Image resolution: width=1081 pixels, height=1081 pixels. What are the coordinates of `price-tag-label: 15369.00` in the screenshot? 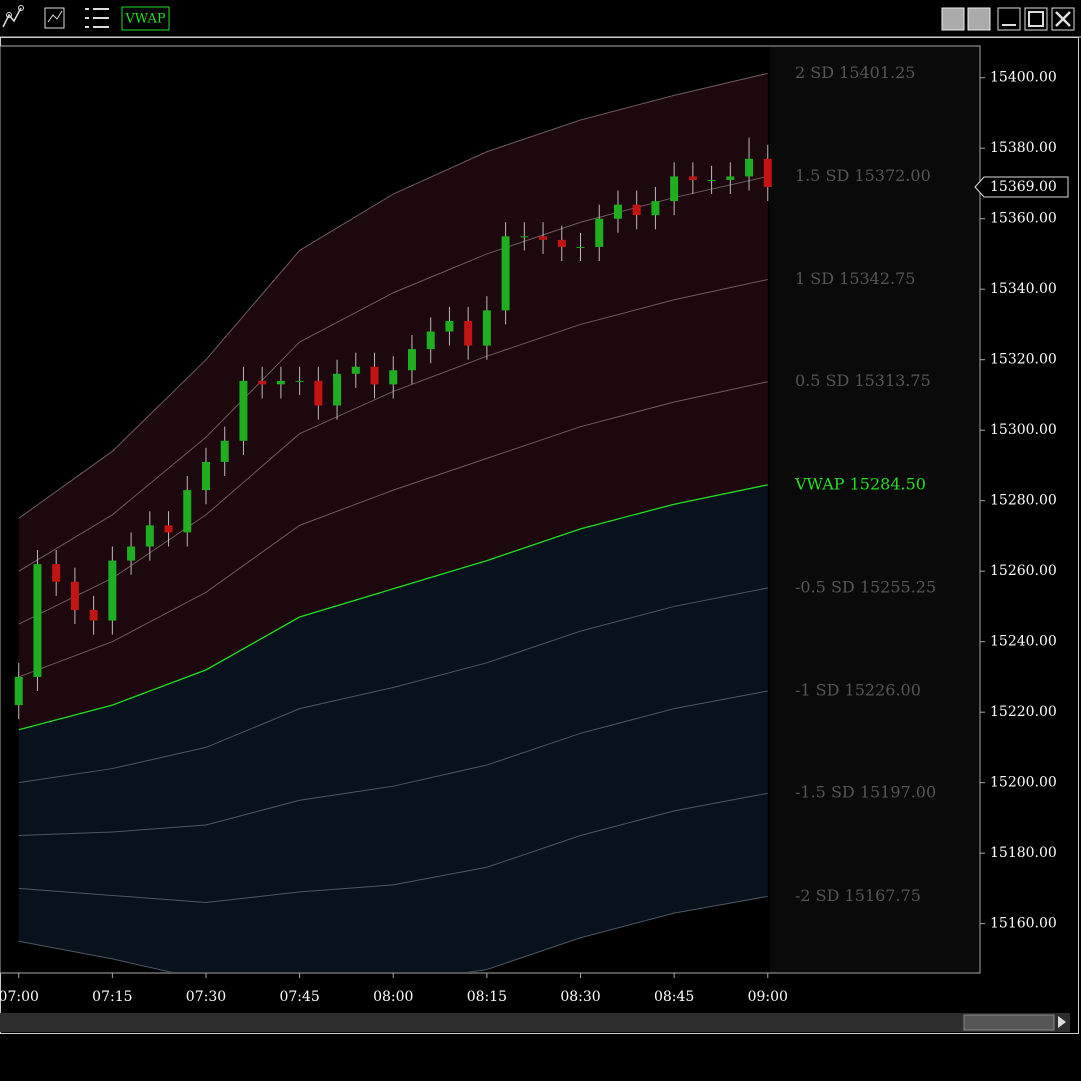 It's located at (1023, 187).